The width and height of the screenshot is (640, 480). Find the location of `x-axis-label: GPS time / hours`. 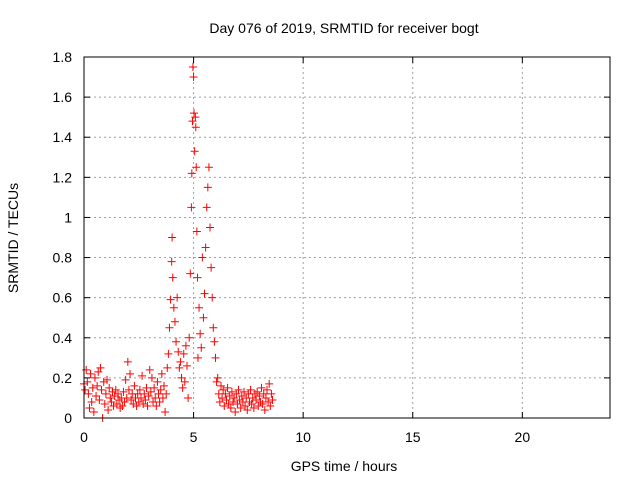

x-axis-label: GPS time / hours is located at coordinates (344, 466).